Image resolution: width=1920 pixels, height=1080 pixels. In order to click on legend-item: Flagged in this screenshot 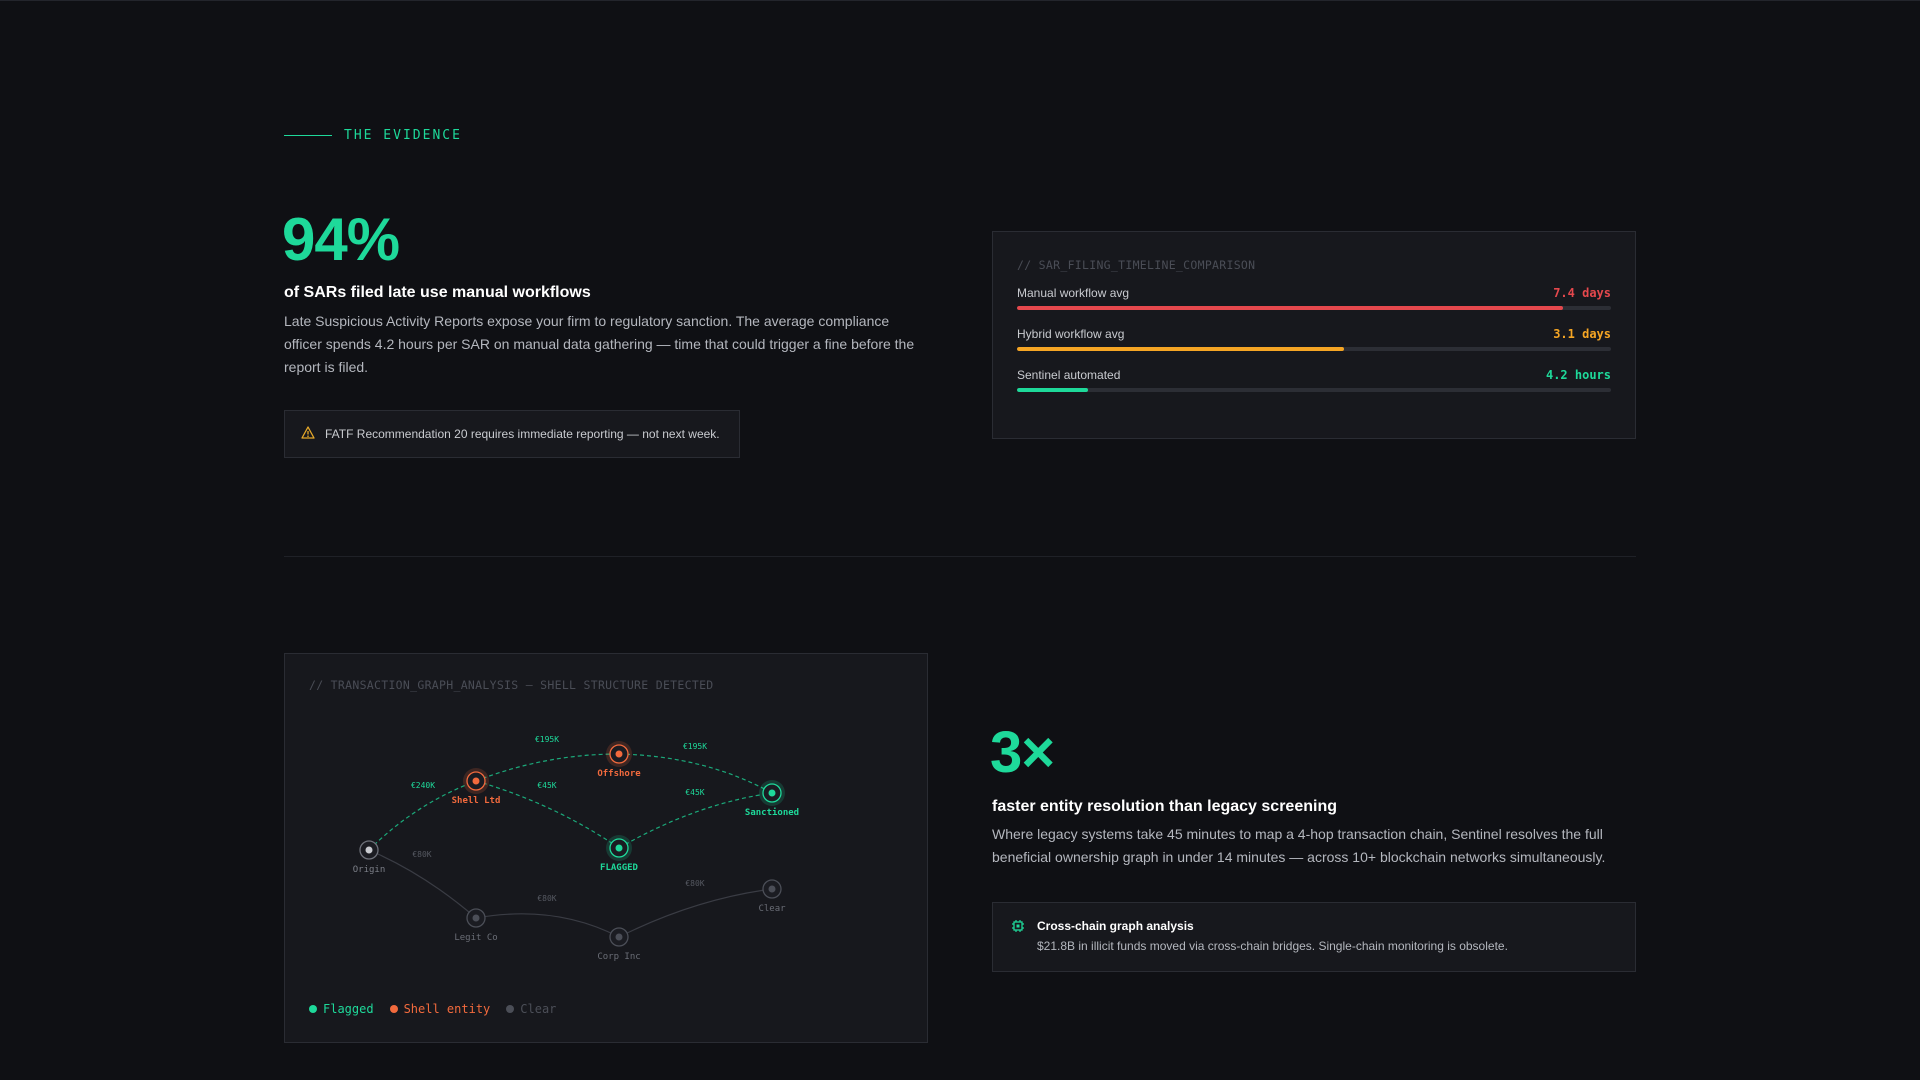, I will do `click(341, 1009)`.